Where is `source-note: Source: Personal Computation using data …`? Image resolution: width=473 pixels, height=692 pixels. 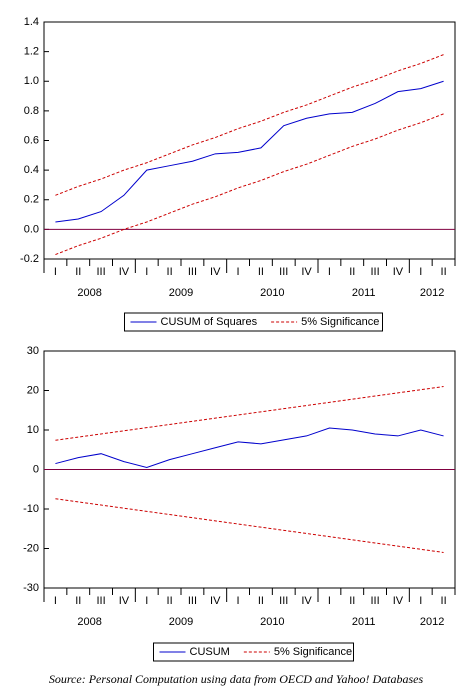 source-note: Source: Personal Computation using data … is located at coordinates (236, 679).